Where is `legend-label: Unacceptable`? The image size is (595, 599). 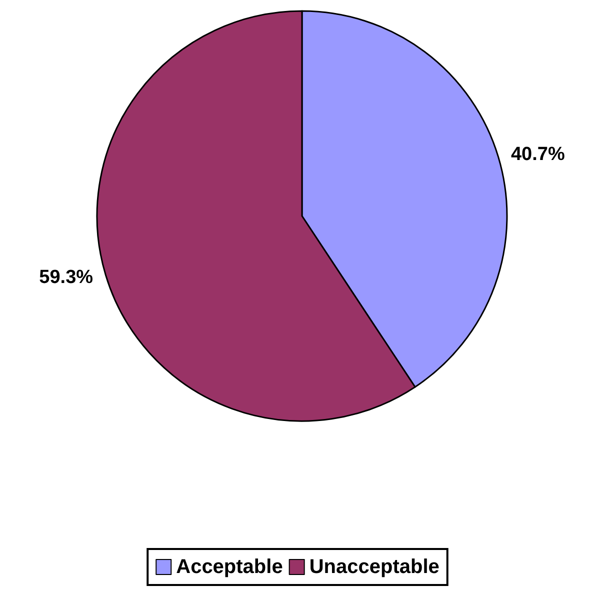 legend-label: Unacceptable is located at coordinates (374, 567).